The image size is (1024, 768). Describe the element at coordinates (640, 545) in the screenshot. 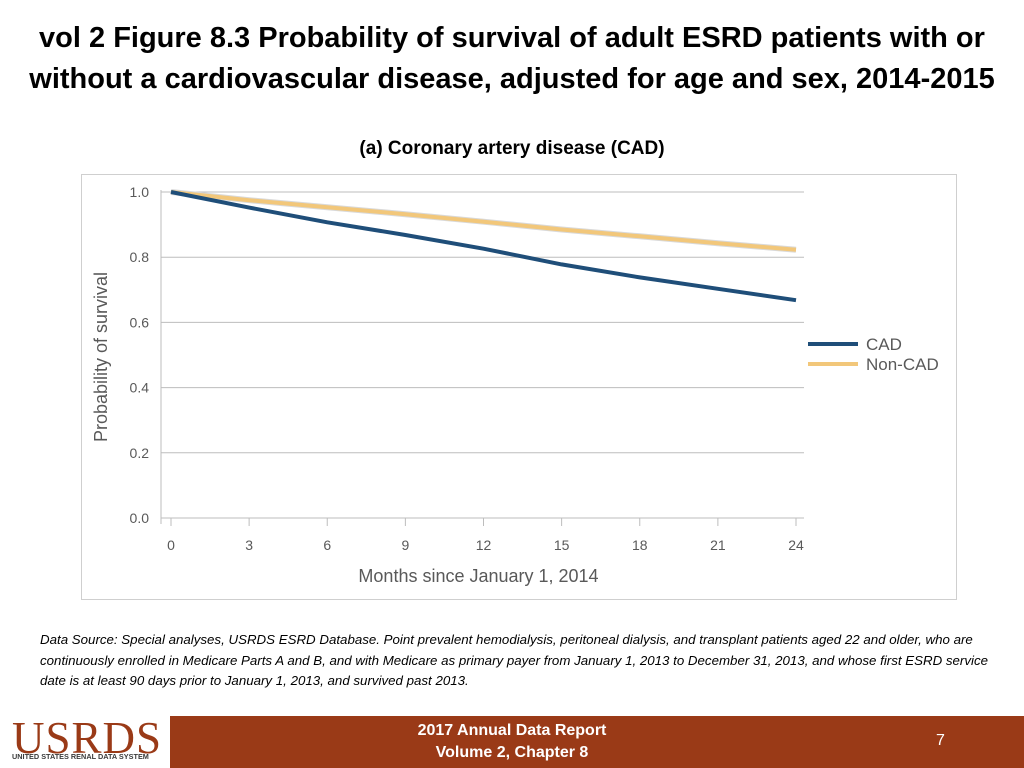

I see `x-tick-label: 18` at that location.